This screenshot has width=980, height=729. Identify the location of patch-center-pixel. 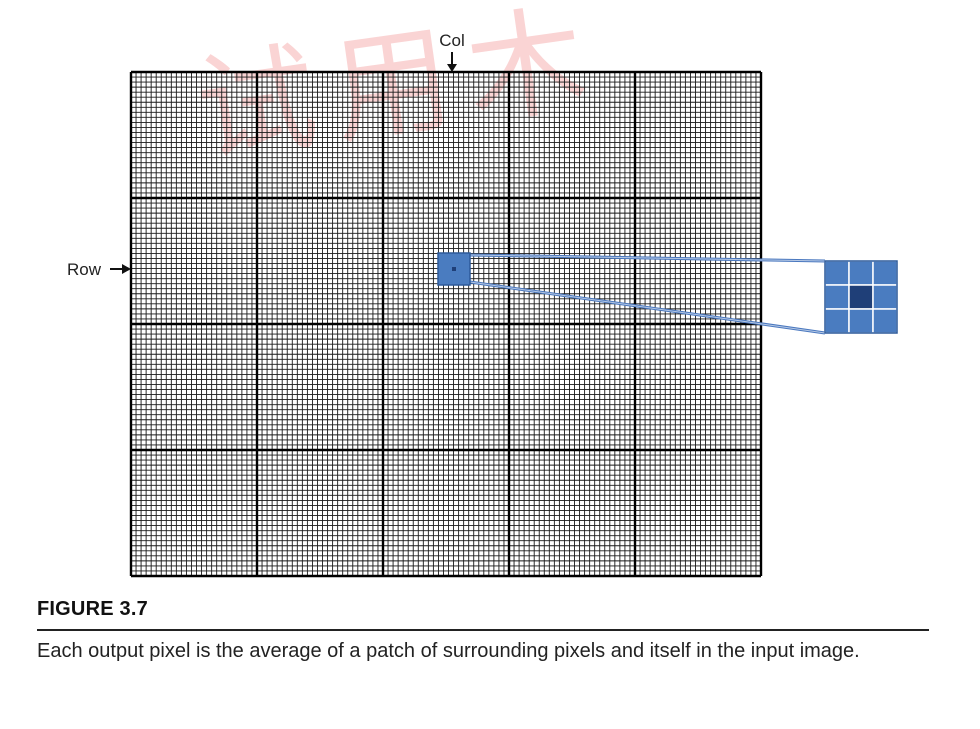
(454, 269).